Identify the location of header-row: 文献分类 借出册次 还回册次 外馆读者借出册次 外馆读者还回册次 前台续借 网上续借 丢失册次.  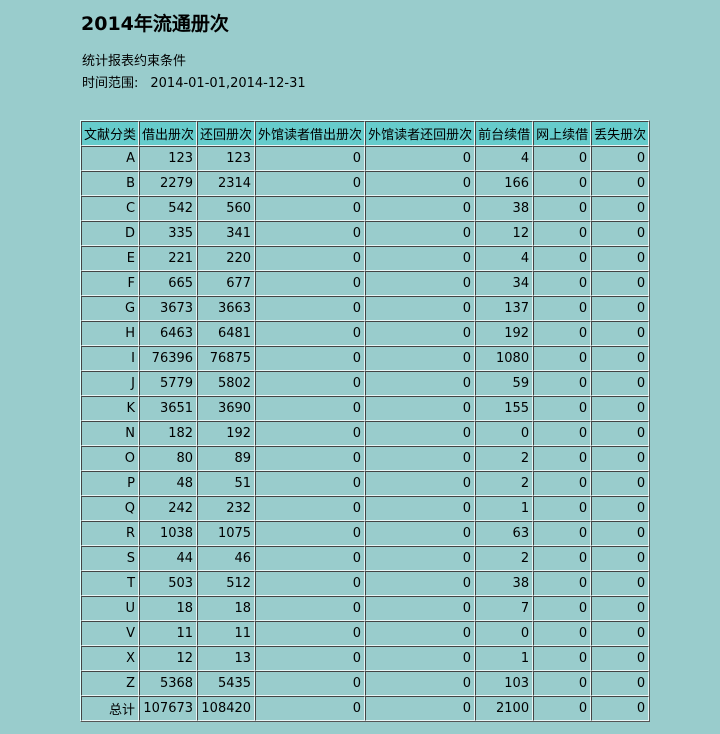
(365, 133).